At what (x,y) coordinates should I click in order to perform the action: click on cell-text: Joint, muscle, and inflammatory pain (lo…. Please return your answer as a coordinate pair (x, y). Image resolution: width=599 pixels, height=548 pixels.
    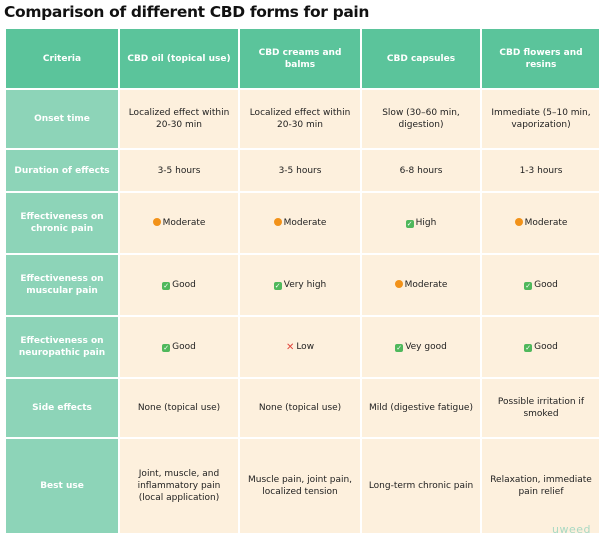
    Looking at the image, I should click on (179, 486).